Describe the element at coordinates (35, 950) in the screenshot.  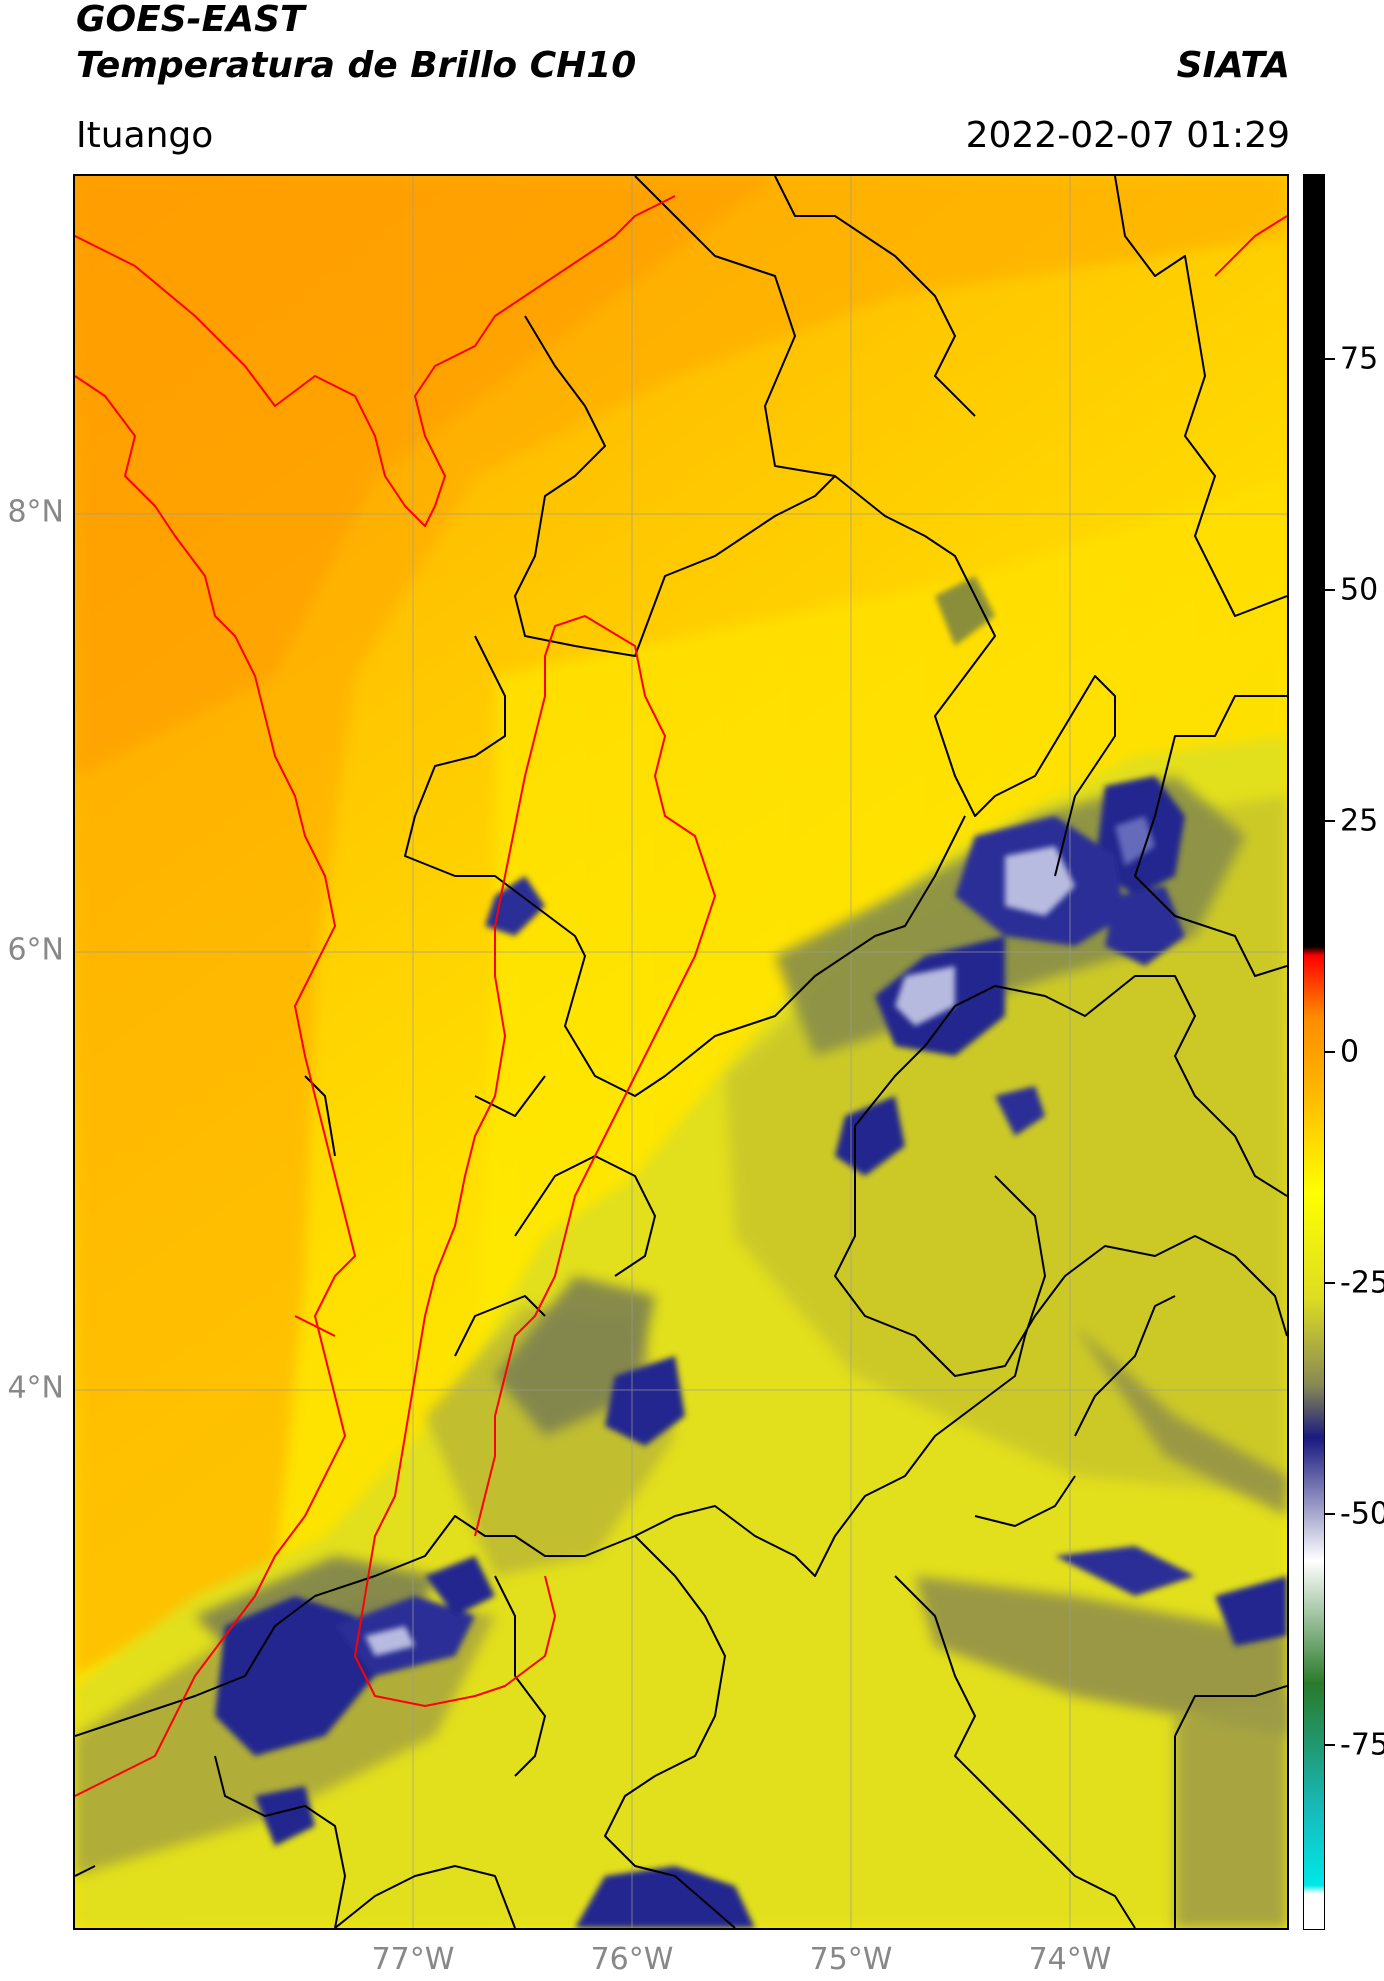
I see `latitude-label-6n: 6°N` at that location.